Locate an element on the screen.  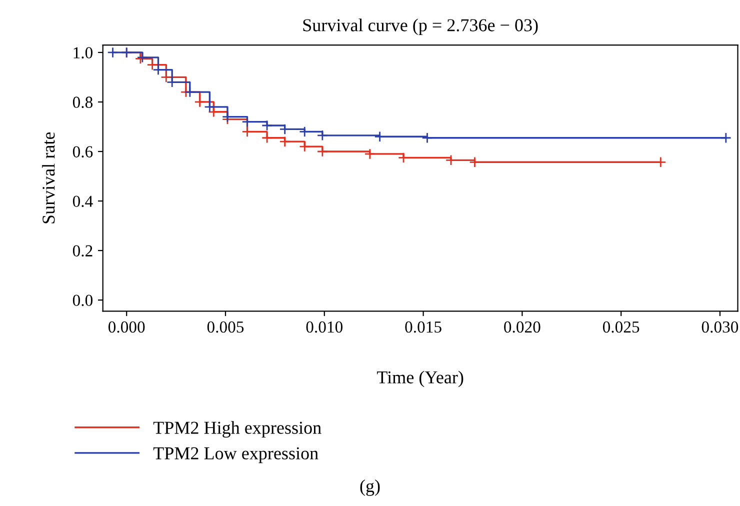
x-tick-label: 0.005 is located at coordinates (225, 327).